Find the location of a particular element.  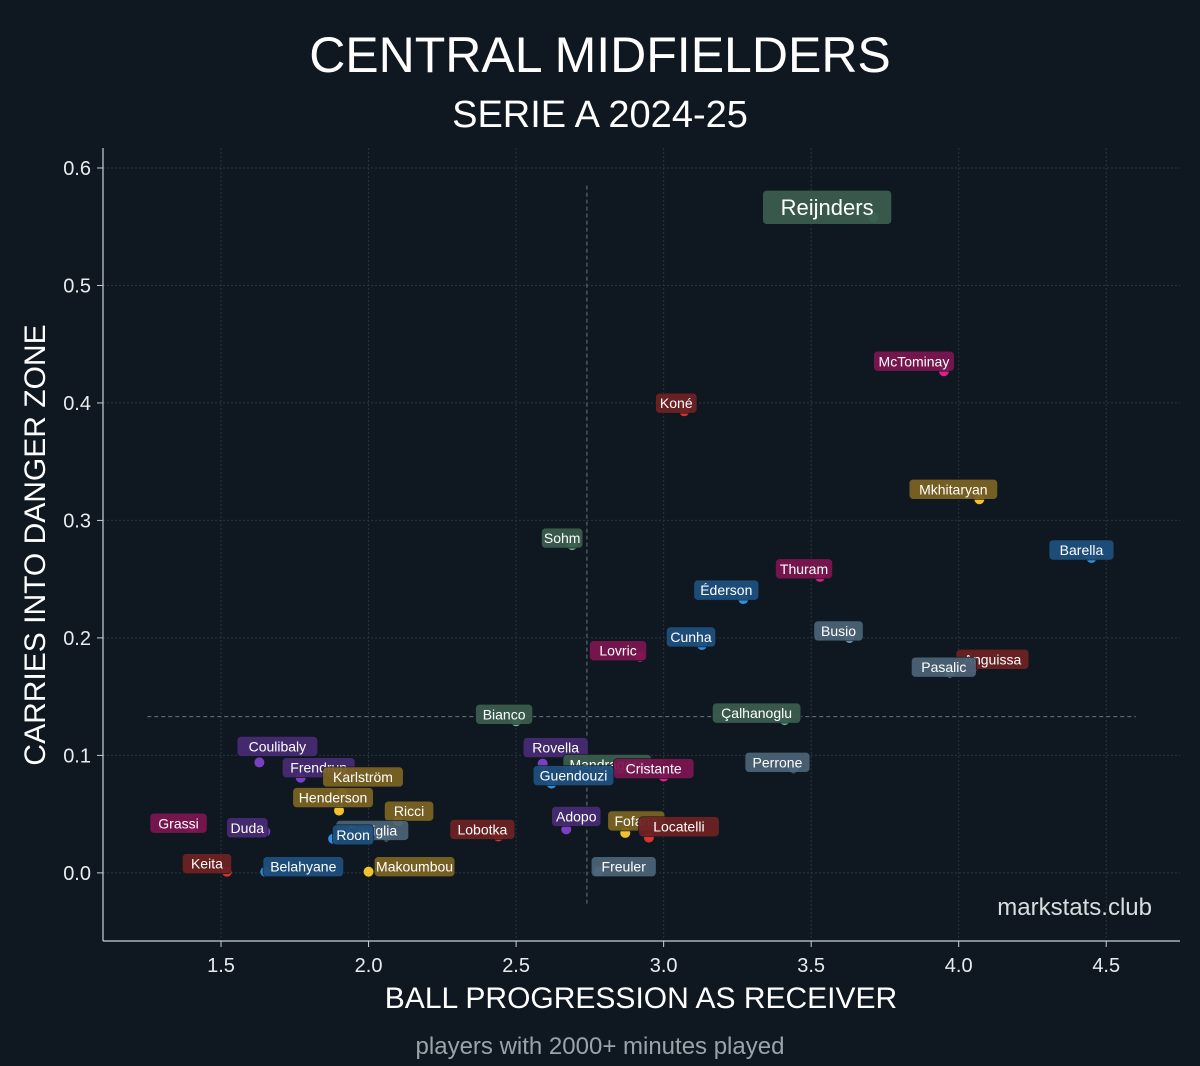

point-label: Sohm is located at coordinates (562, 538).